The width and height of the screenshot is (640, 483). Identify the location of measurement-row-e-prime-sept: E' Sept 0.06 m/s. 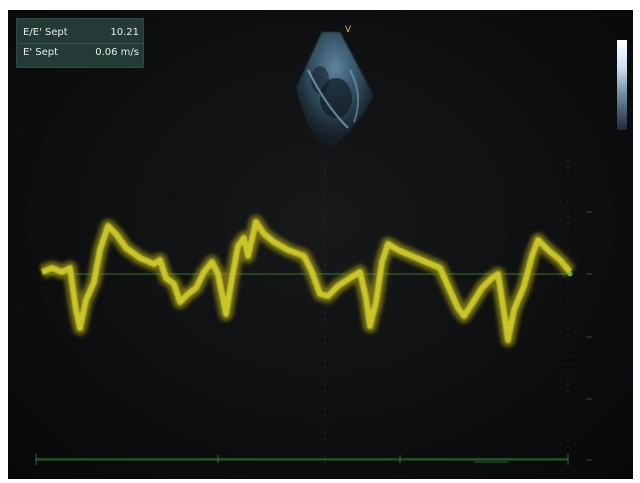
(82, 53).